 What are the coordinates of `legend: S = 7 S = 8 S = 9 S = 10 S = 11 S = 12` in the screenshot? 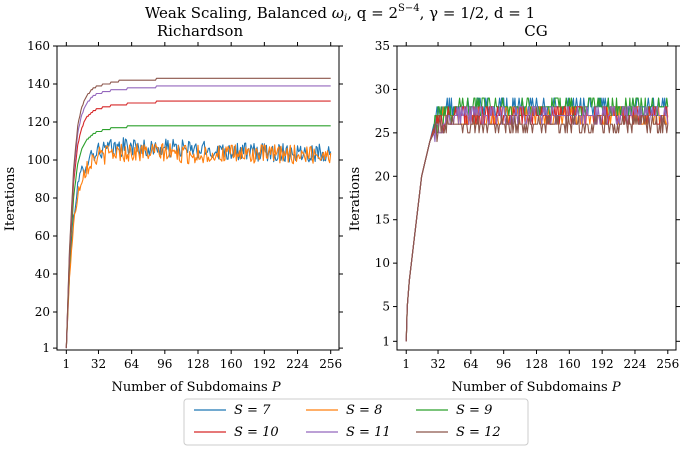 It's located at (356, 422).